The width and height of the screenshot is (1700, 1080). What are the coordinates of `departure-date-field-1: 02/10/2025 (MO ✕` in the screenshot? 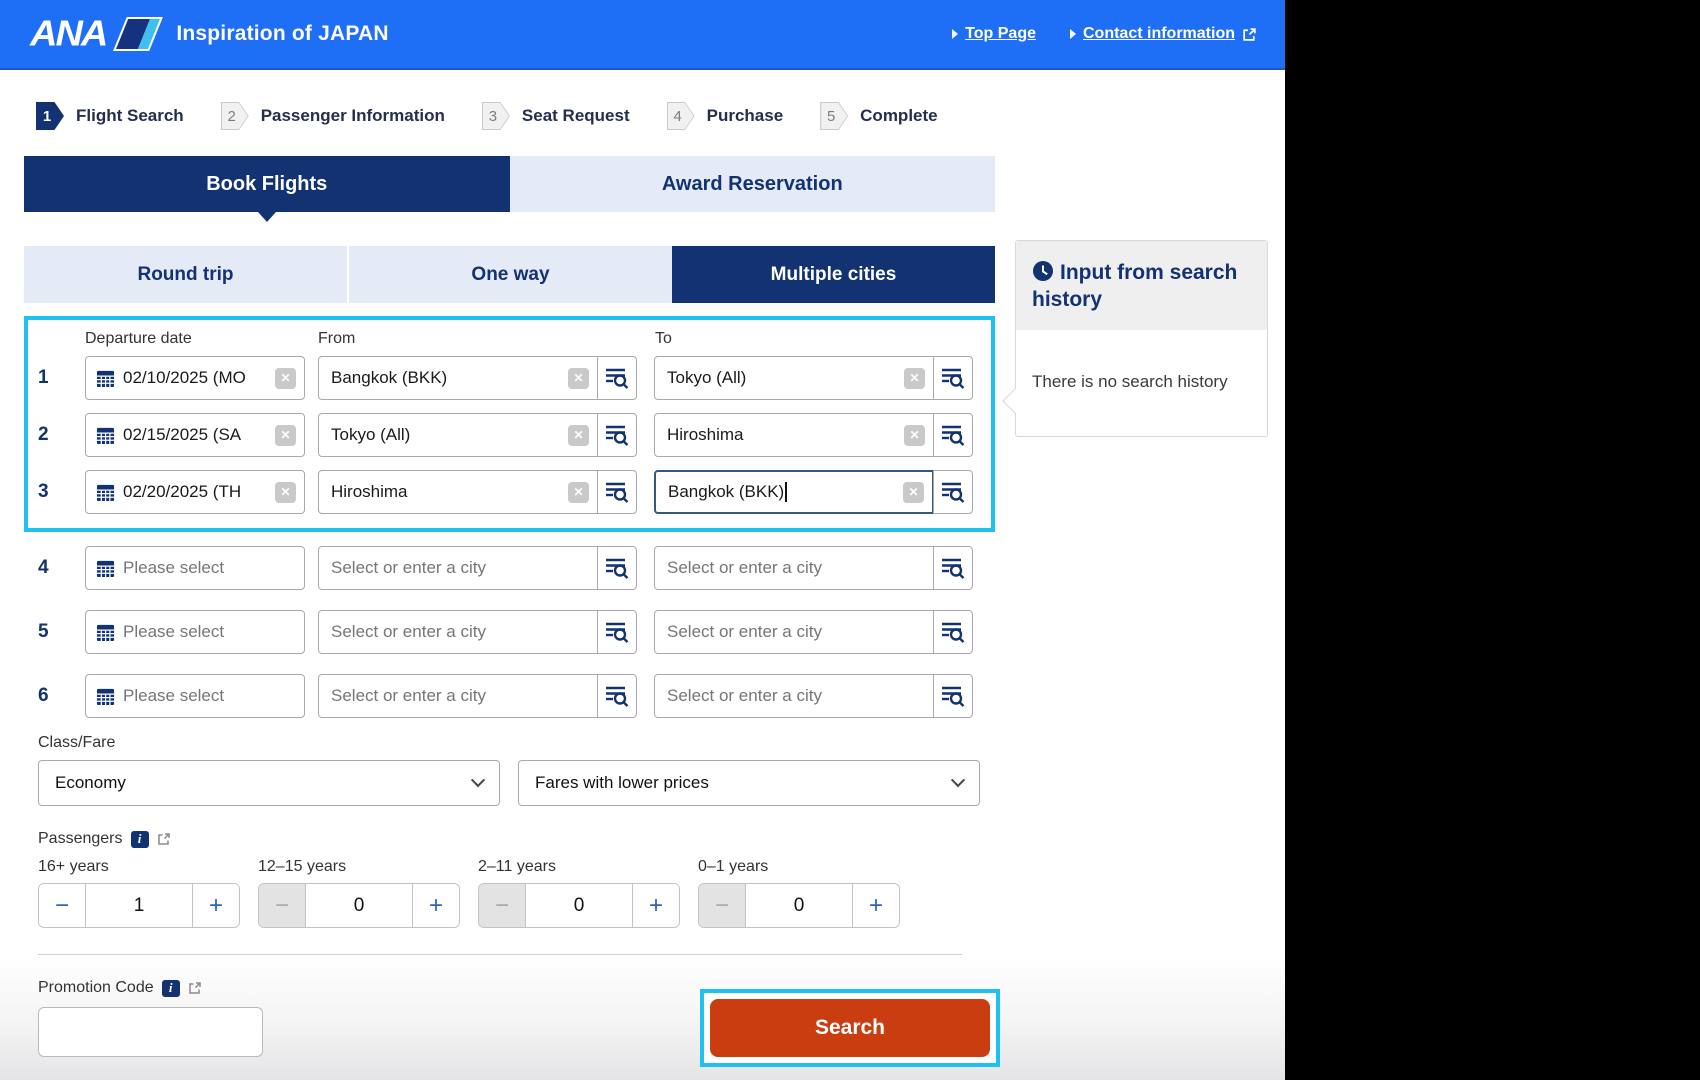 It's located at (195, 378).